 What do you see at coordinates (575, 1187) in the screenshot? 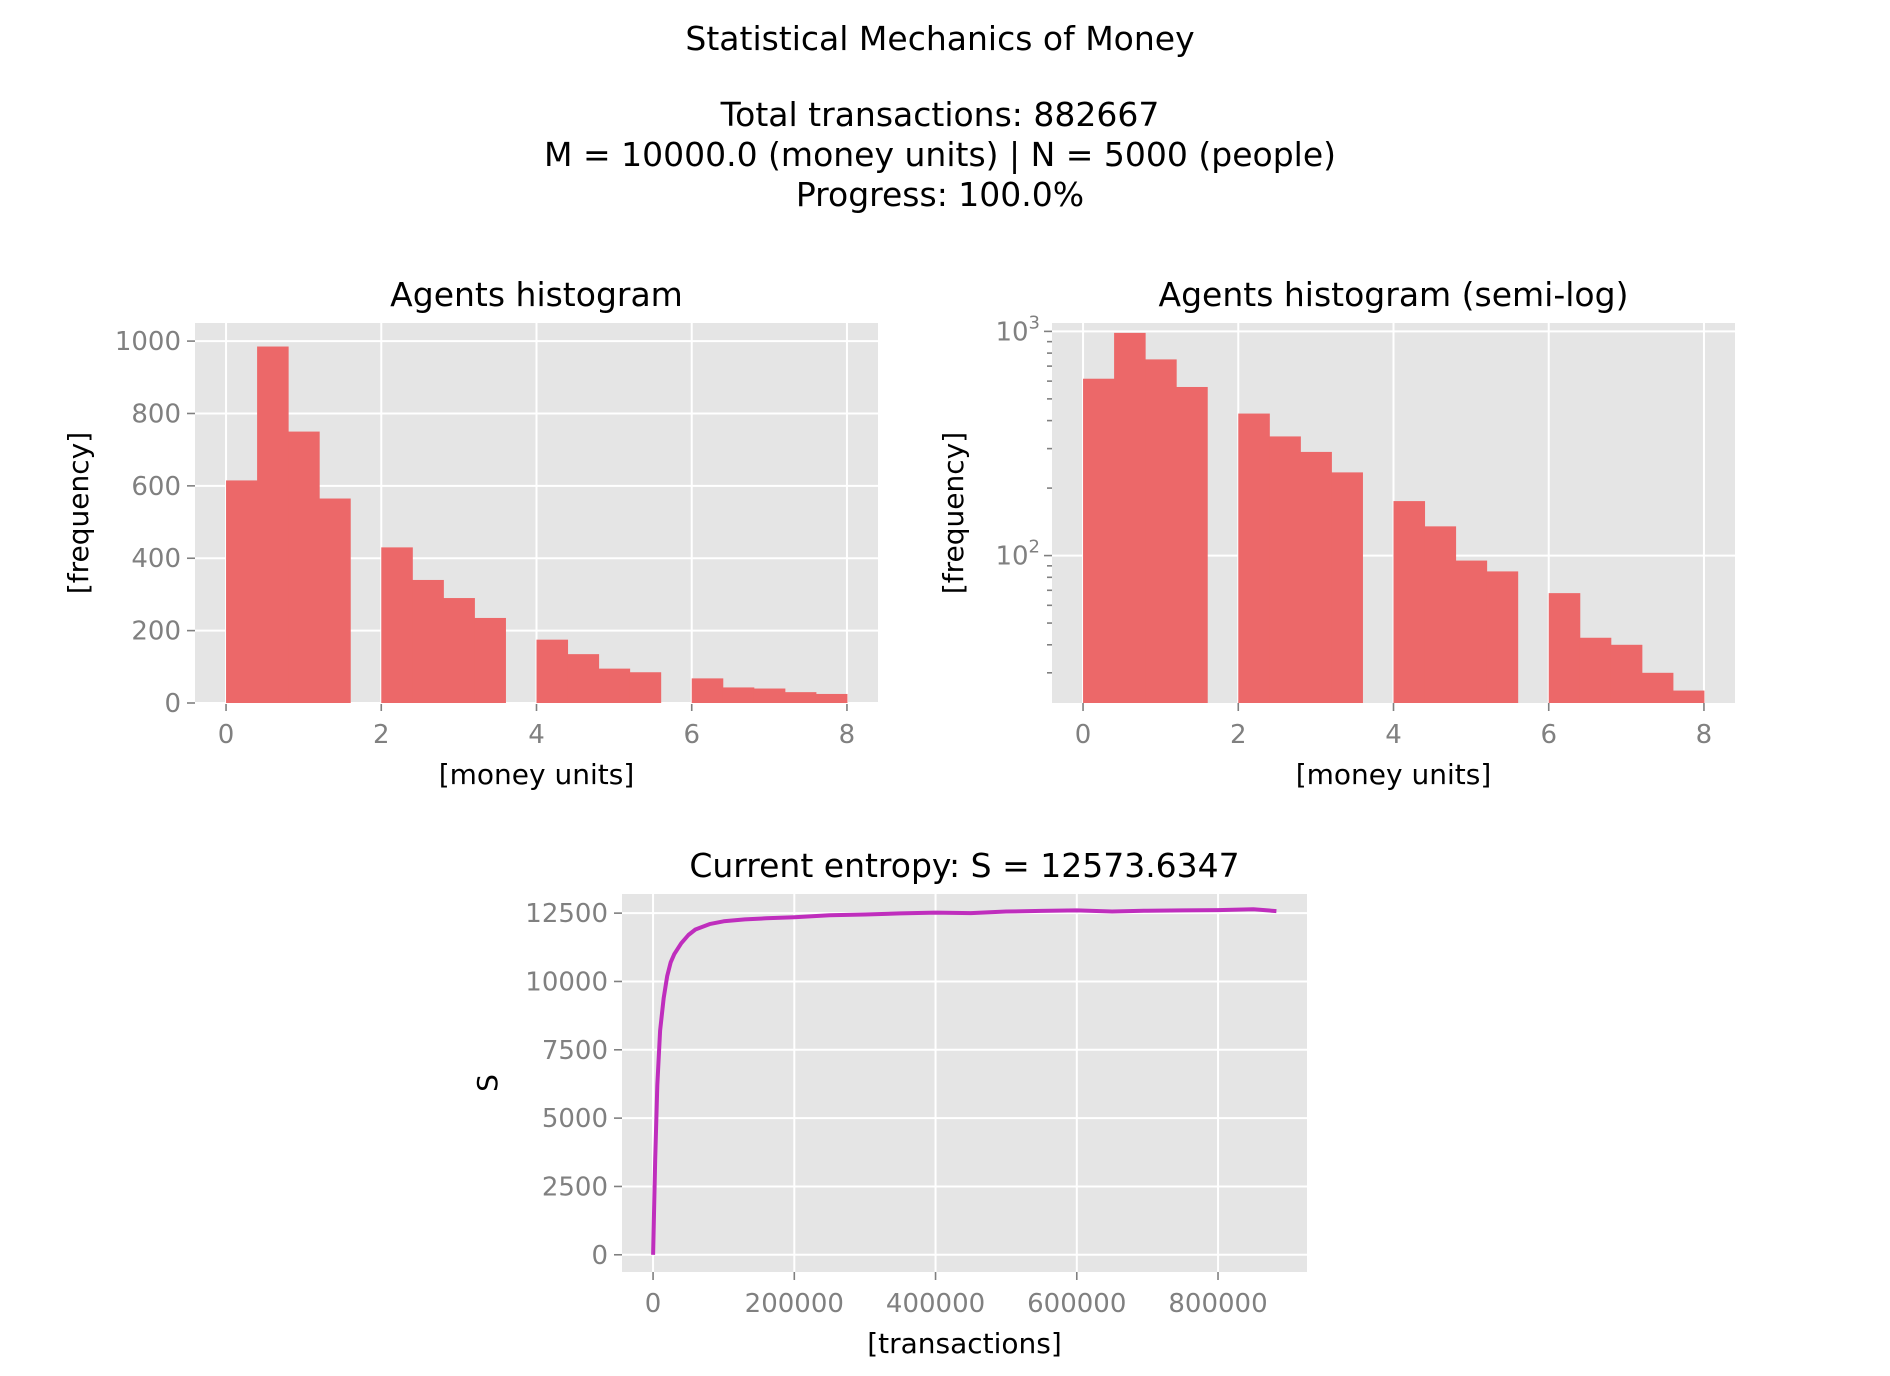
I see `y-tick-label: 2500` at bounding box center [575, 1187].